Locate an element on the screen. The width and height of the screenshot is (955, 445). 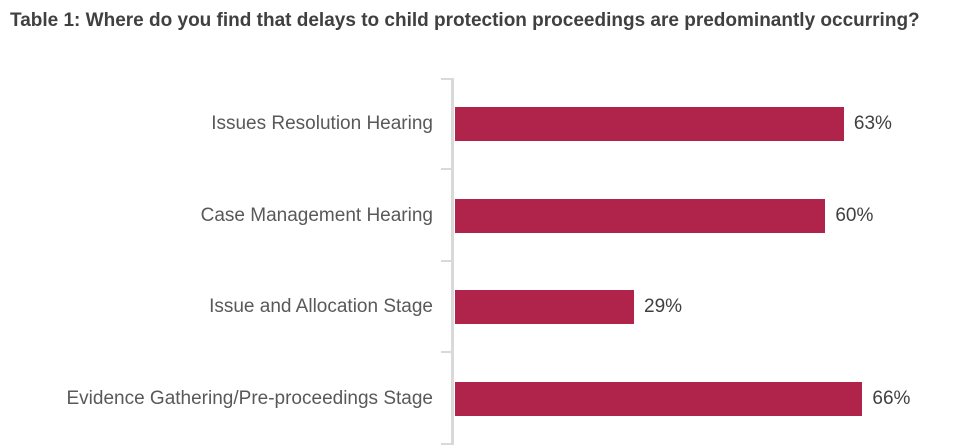
value-label: 66% is located at coordinates (891, 399).